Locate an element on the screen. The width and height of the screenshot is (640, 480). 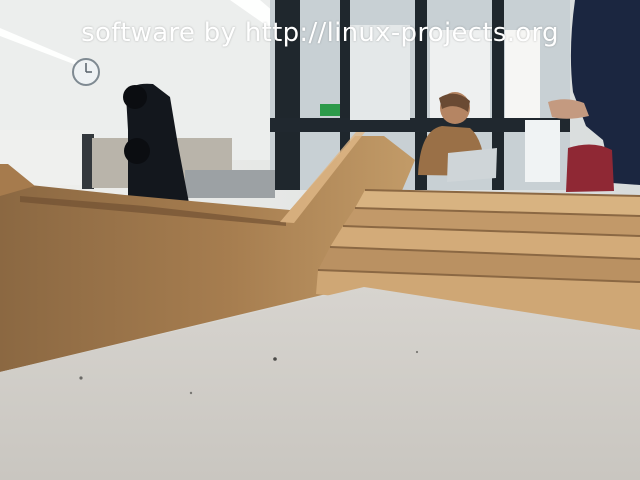
red-jacket is located at coordinates (590, 168).